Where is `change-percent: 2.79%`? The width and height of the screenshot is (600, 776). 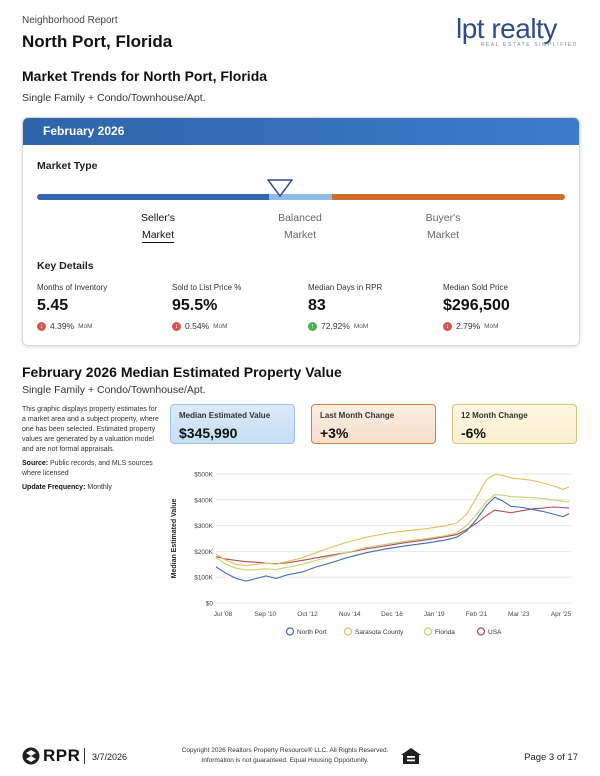 change-percent: 2.79% is located at coordinates (468, 326).